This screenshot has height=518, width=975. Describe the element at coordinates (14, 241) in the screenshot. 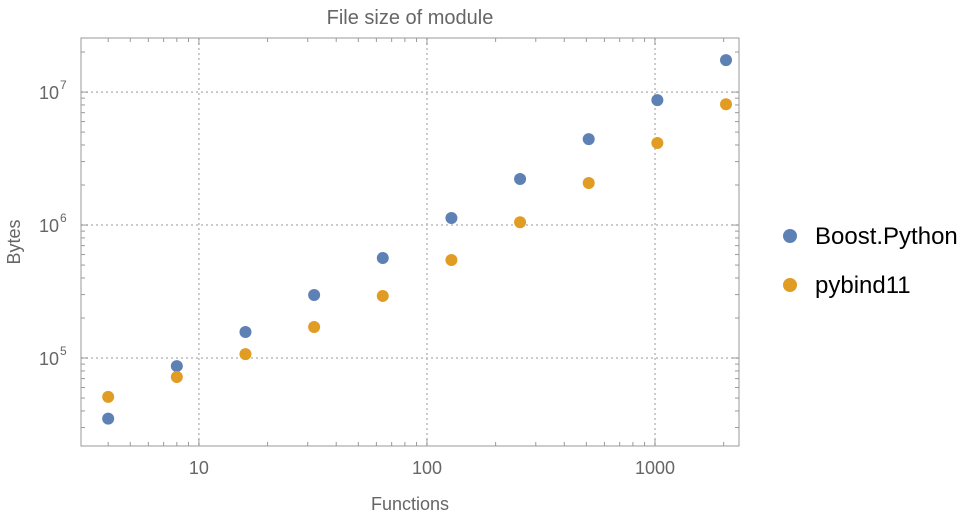

I see `y-axis-label: Bytes` at that location.